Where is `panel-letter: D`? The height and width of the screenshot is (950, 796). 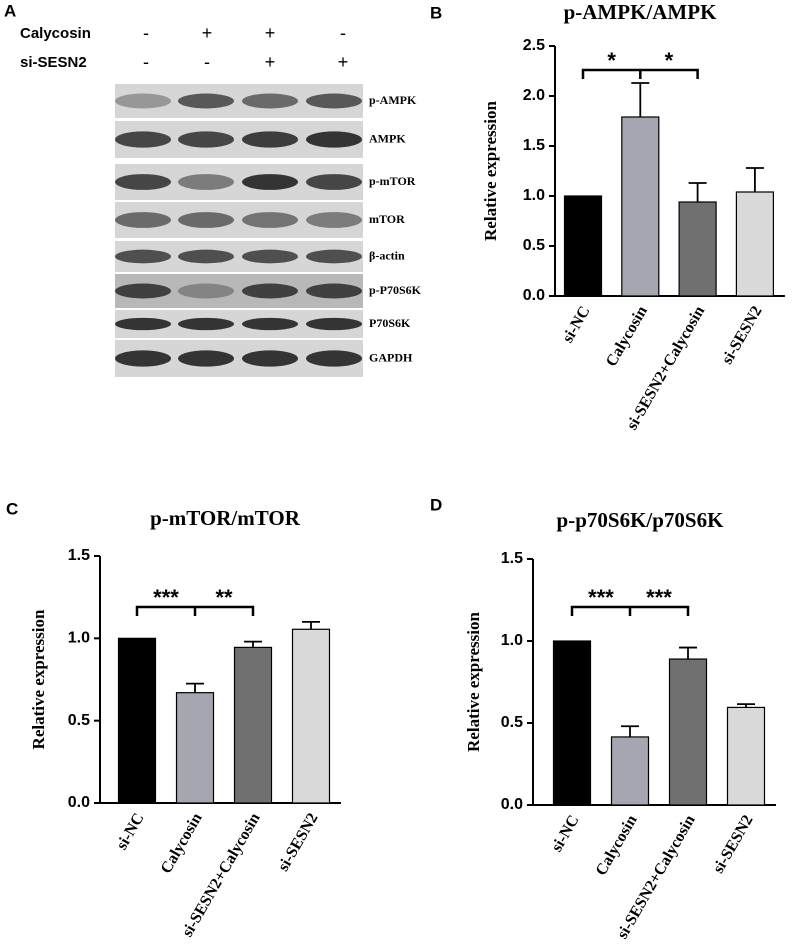 panel-letter: D is located at coordinates (436, 504).